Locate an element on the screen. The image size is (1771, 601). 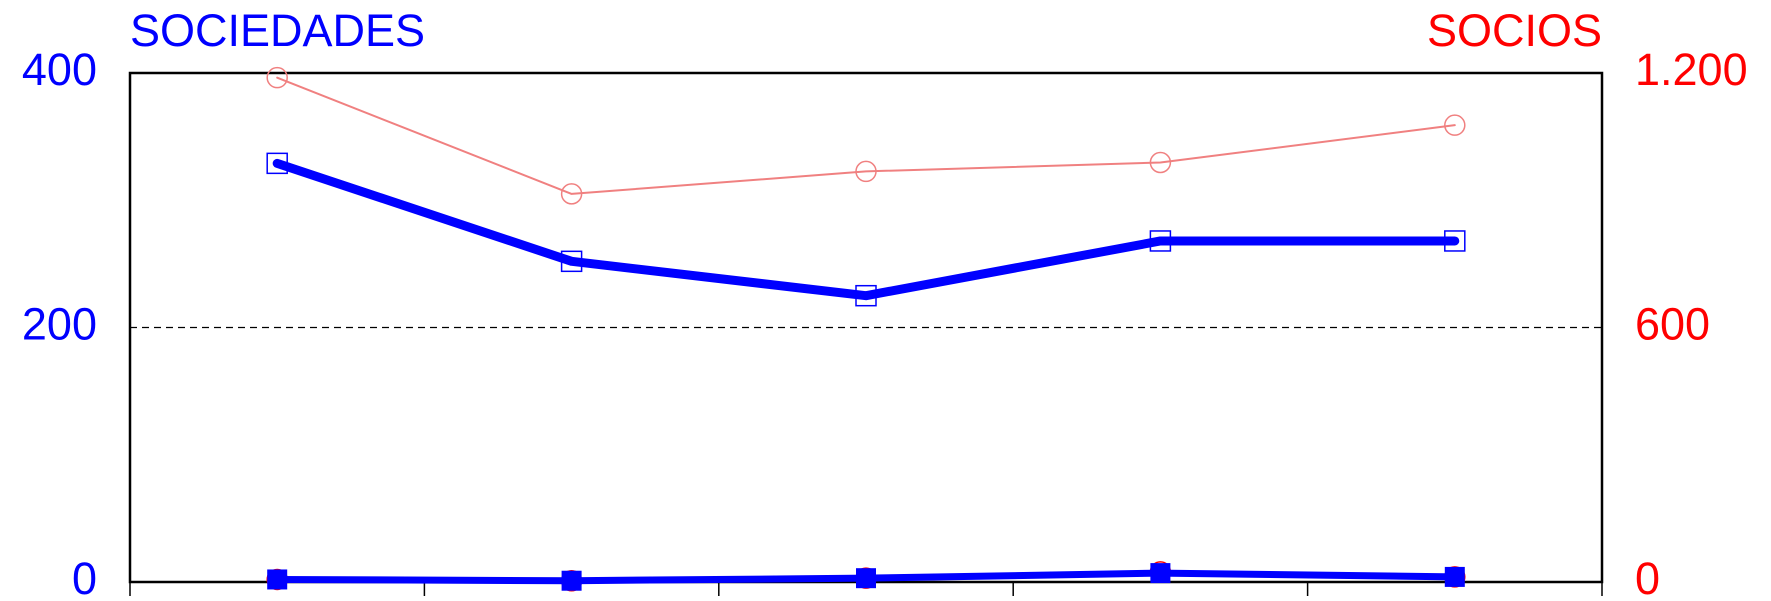
y2-axis-title: SOCIOS is located at coordinates (1514, 30).